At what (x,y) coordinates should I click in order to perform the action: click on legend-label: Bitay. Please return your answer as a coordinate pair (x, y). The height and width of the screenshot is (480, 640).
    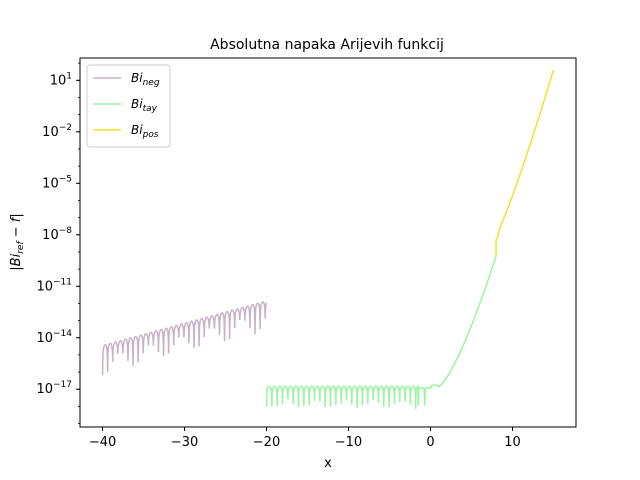
    Looking at the image, I should click on (144, 105).